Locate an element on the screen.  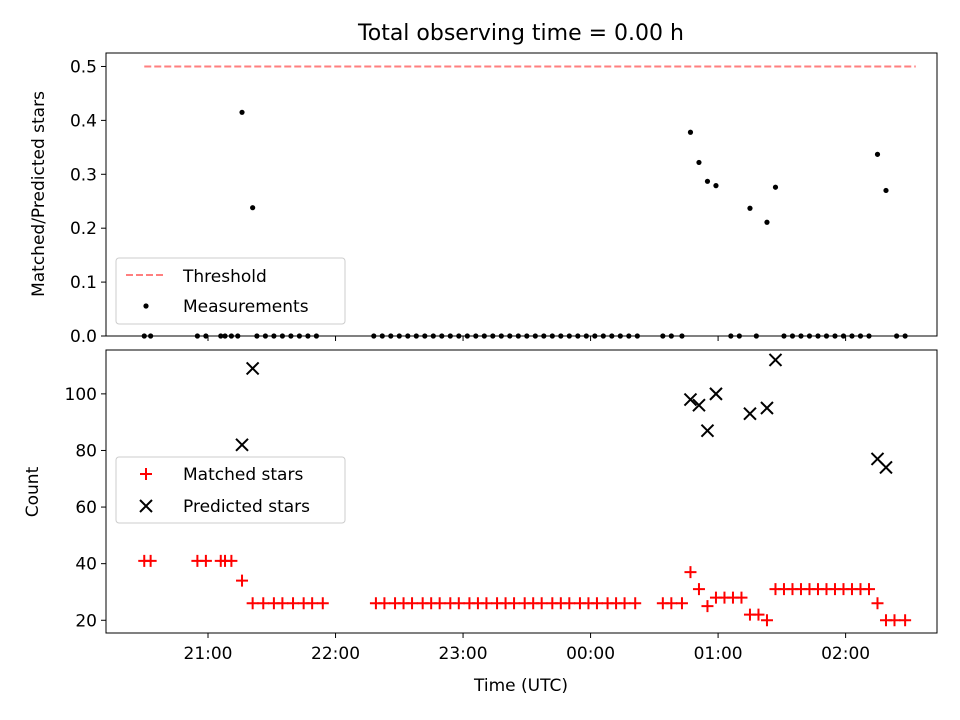
bottom-y-tick-label: 100 is located at coordinates (81, 395).